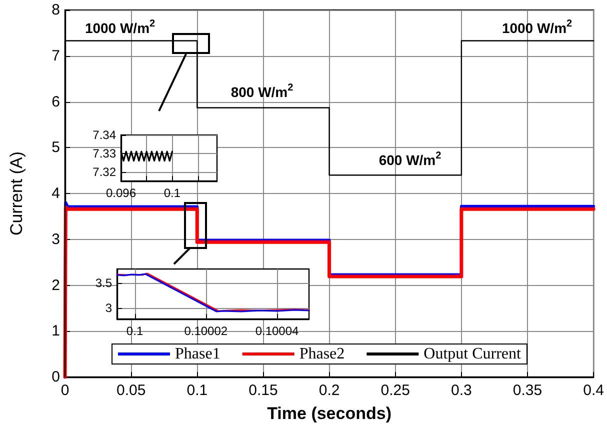 The height and width of the screenshot is (430, 607). I want to click on x-tick-label: 0.35, so click(527, 390).